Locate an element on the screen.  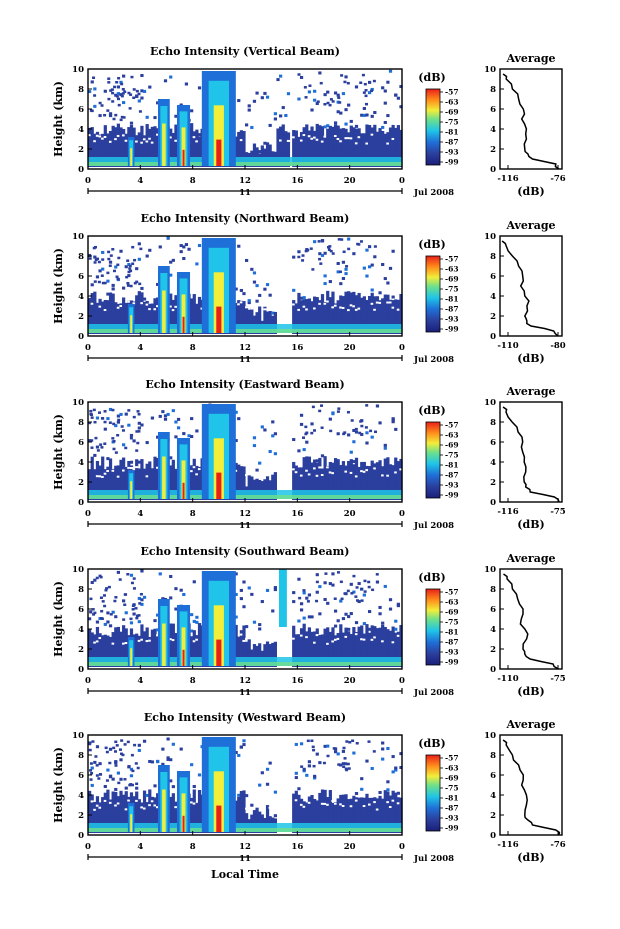
x-tick-label: 20 is located at coordinates (350, 847).